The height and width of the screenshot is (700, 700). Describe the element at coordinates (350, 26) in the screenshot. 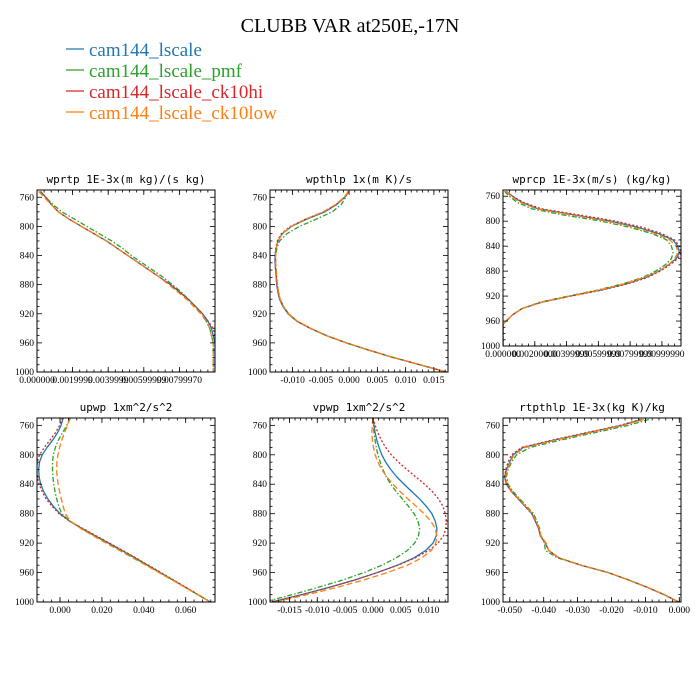

I see `figure-title: CLUBB VAR at250E,-17N` at that location.